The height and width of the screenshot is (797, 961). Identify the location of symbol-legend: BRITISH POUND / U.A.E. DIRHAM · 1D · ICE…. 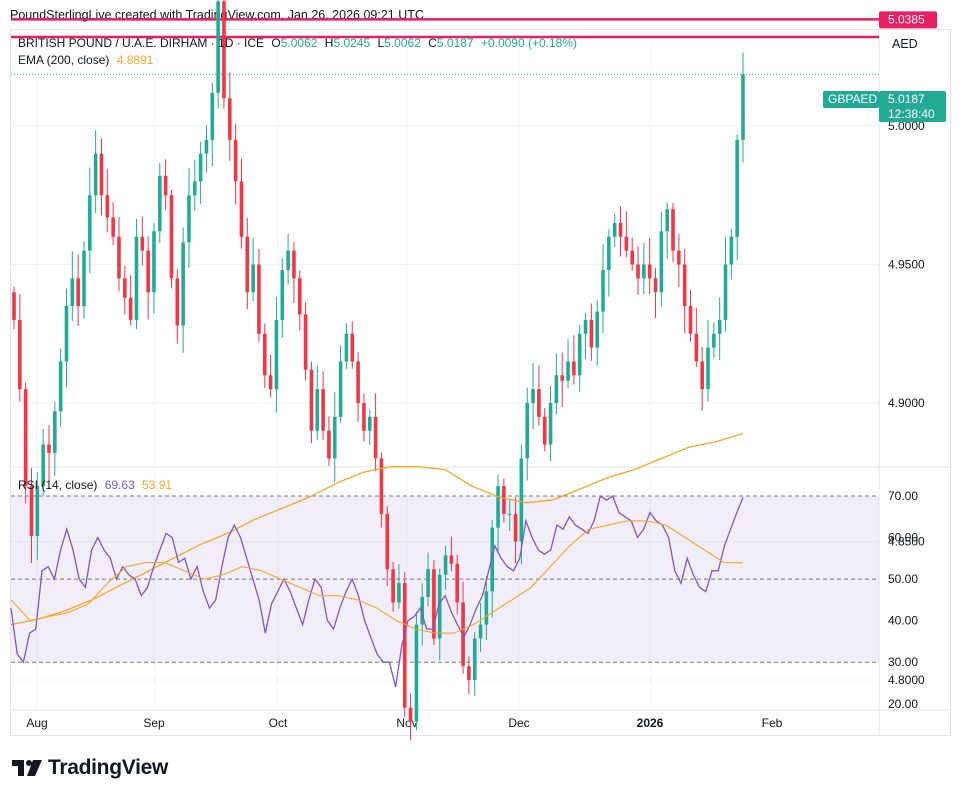
(297, 43).